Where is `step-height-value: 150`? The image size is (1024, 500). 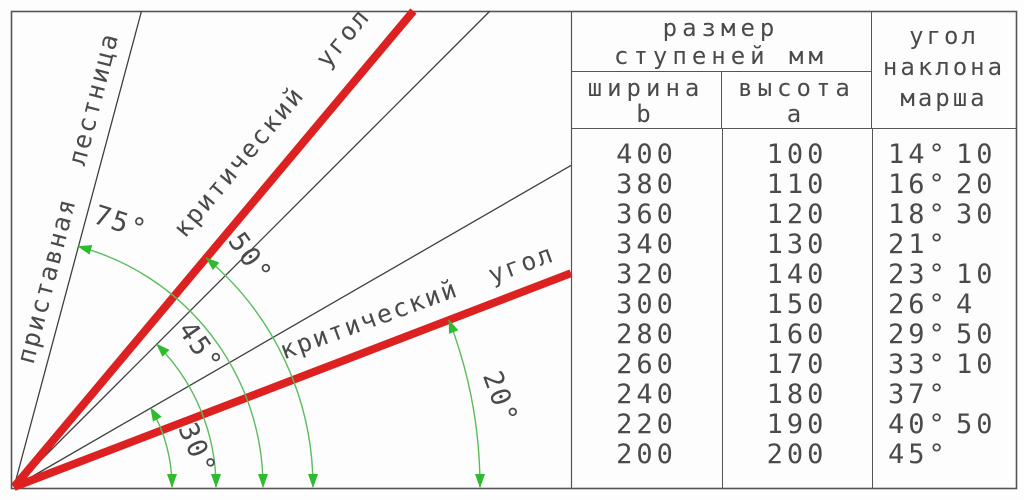 step-height-value: 150 is located at coordinates (797, 304).